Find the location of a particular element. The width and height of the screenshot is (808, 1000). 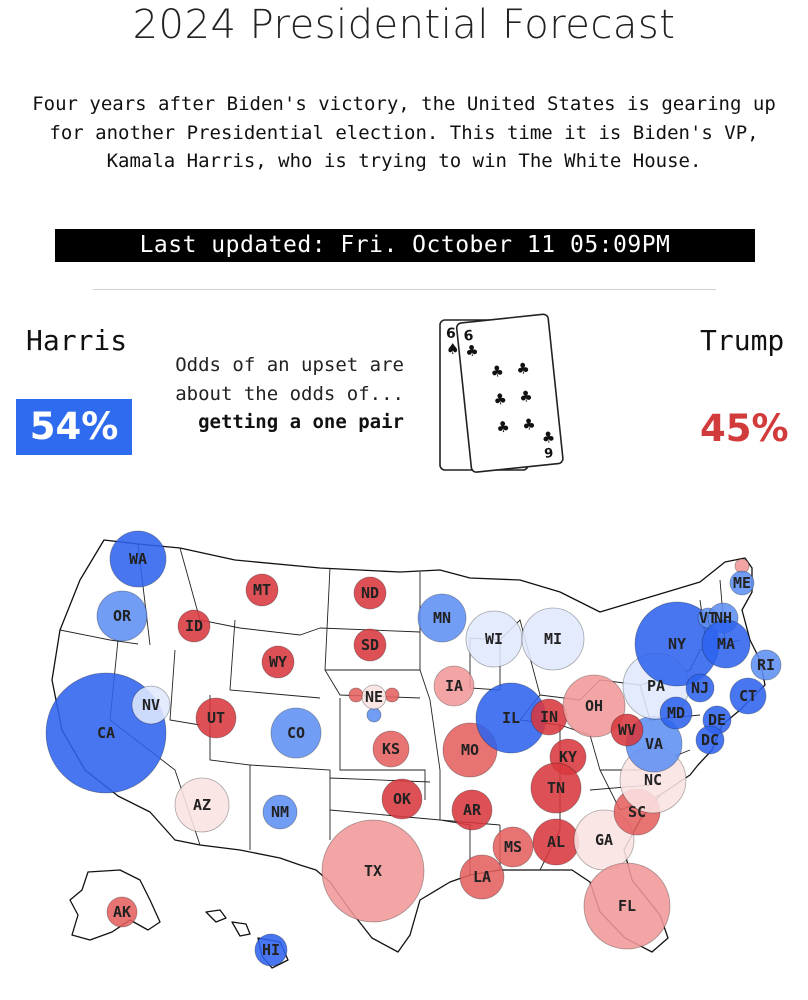

state-bubble-tx is located at coordinates (373, 871).